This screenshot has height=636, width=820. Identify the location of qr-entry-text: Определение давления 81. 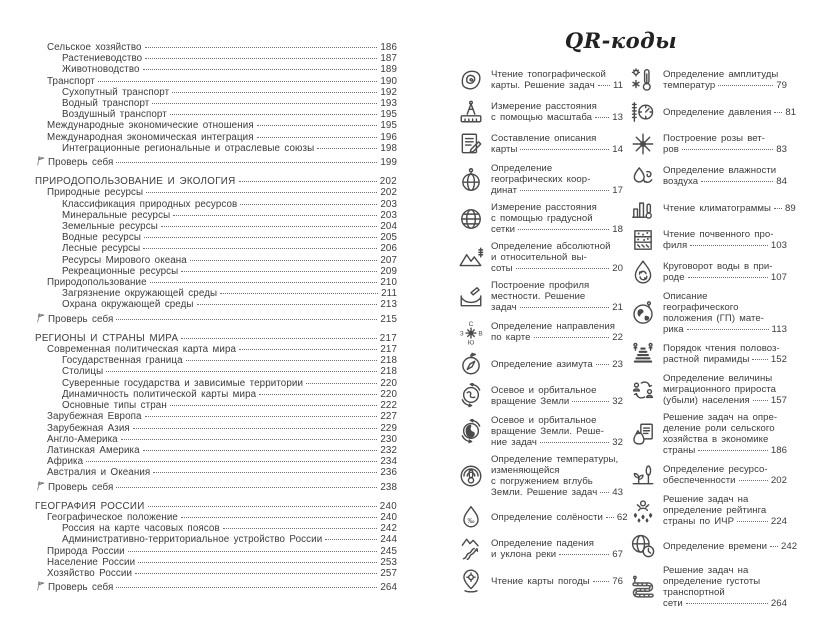
(730, 112).